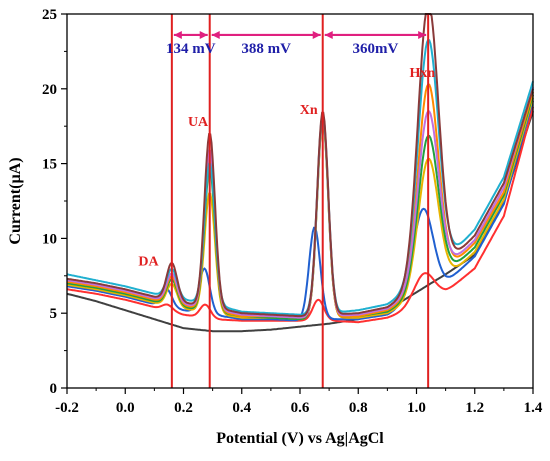 Image resolution: width=550 pixels, height=461 pixels. What do you see at coordinates (54, 389) in the screenshot?
I see `y-tick-label: 0` at bounding box center [54, 389].